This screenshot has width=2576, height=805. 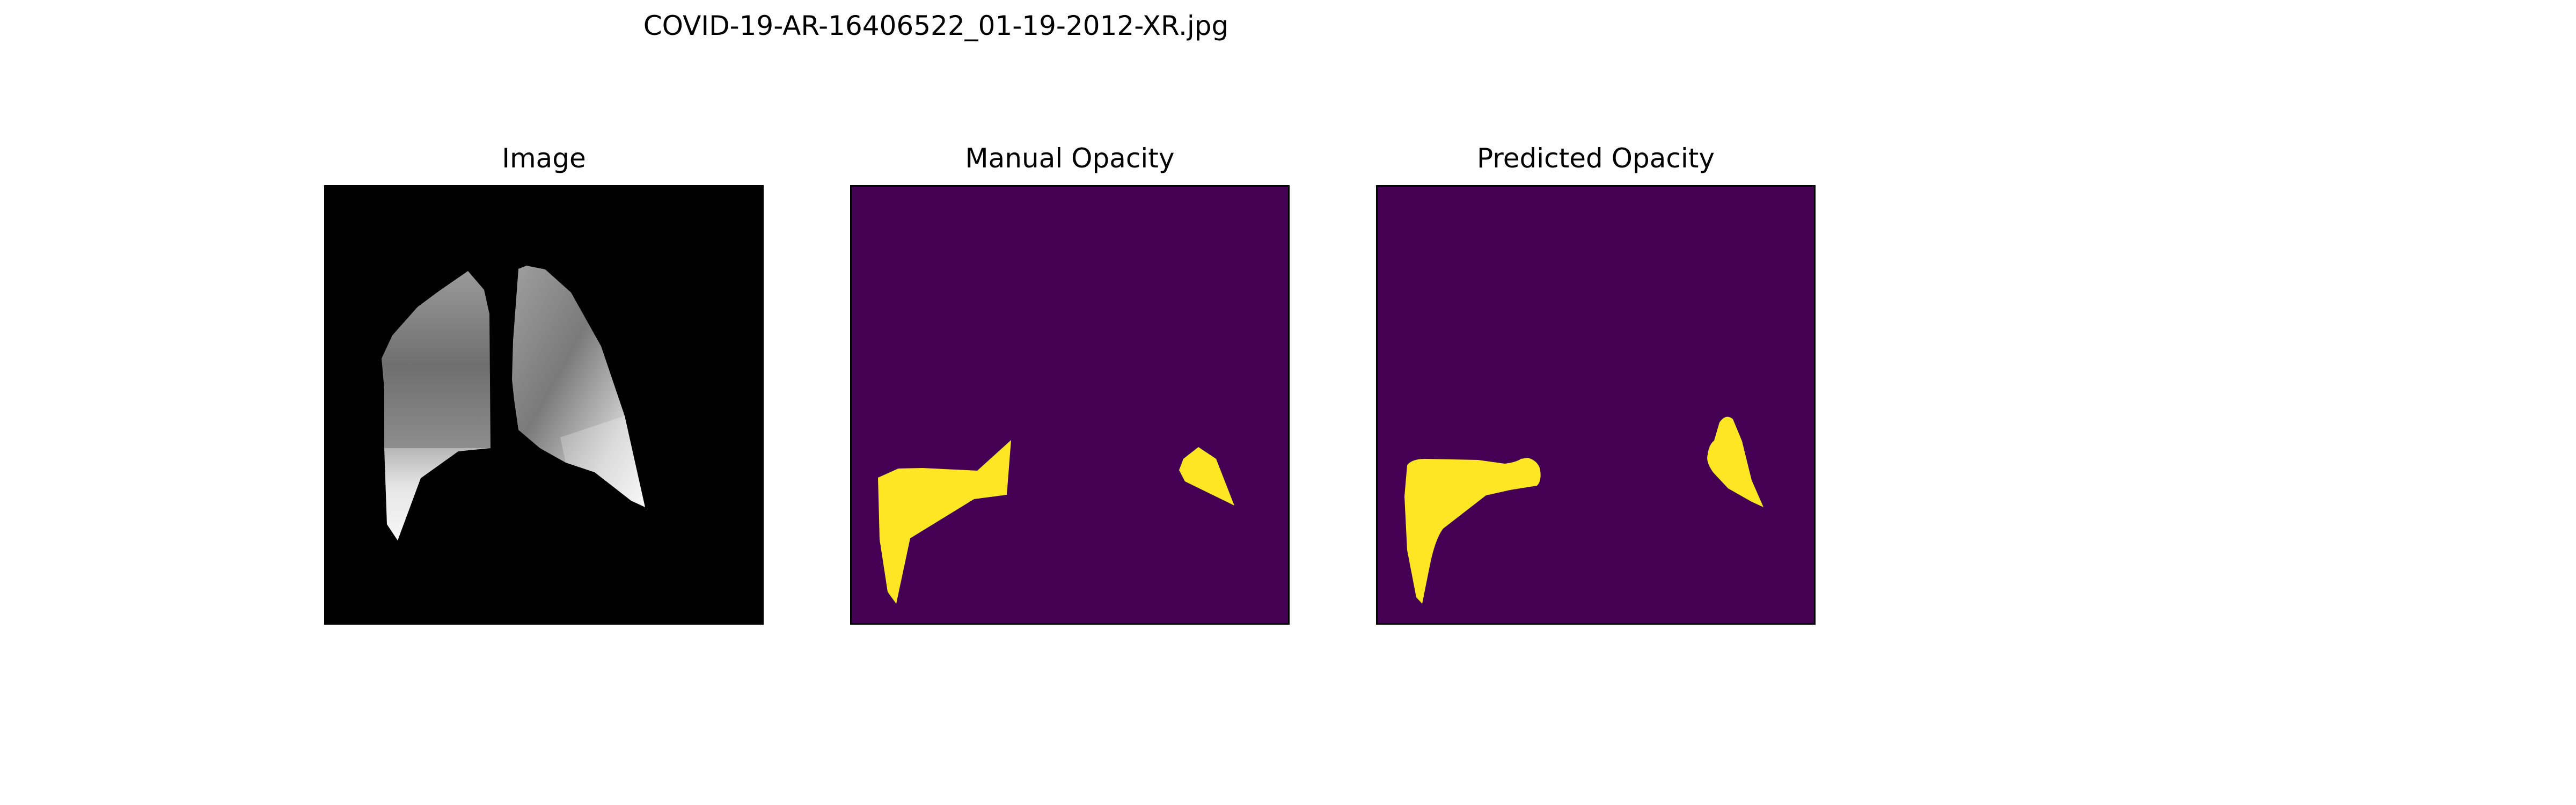 What do you see at coordinates (1735, 461) in the screenshot?
I see `predicted-opacity-right` at bounding box center [1735, 461].